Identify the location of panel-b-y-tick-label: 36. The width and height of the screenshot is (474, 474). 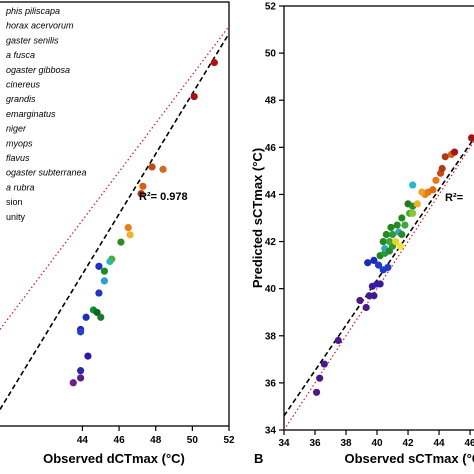
(271, 383).